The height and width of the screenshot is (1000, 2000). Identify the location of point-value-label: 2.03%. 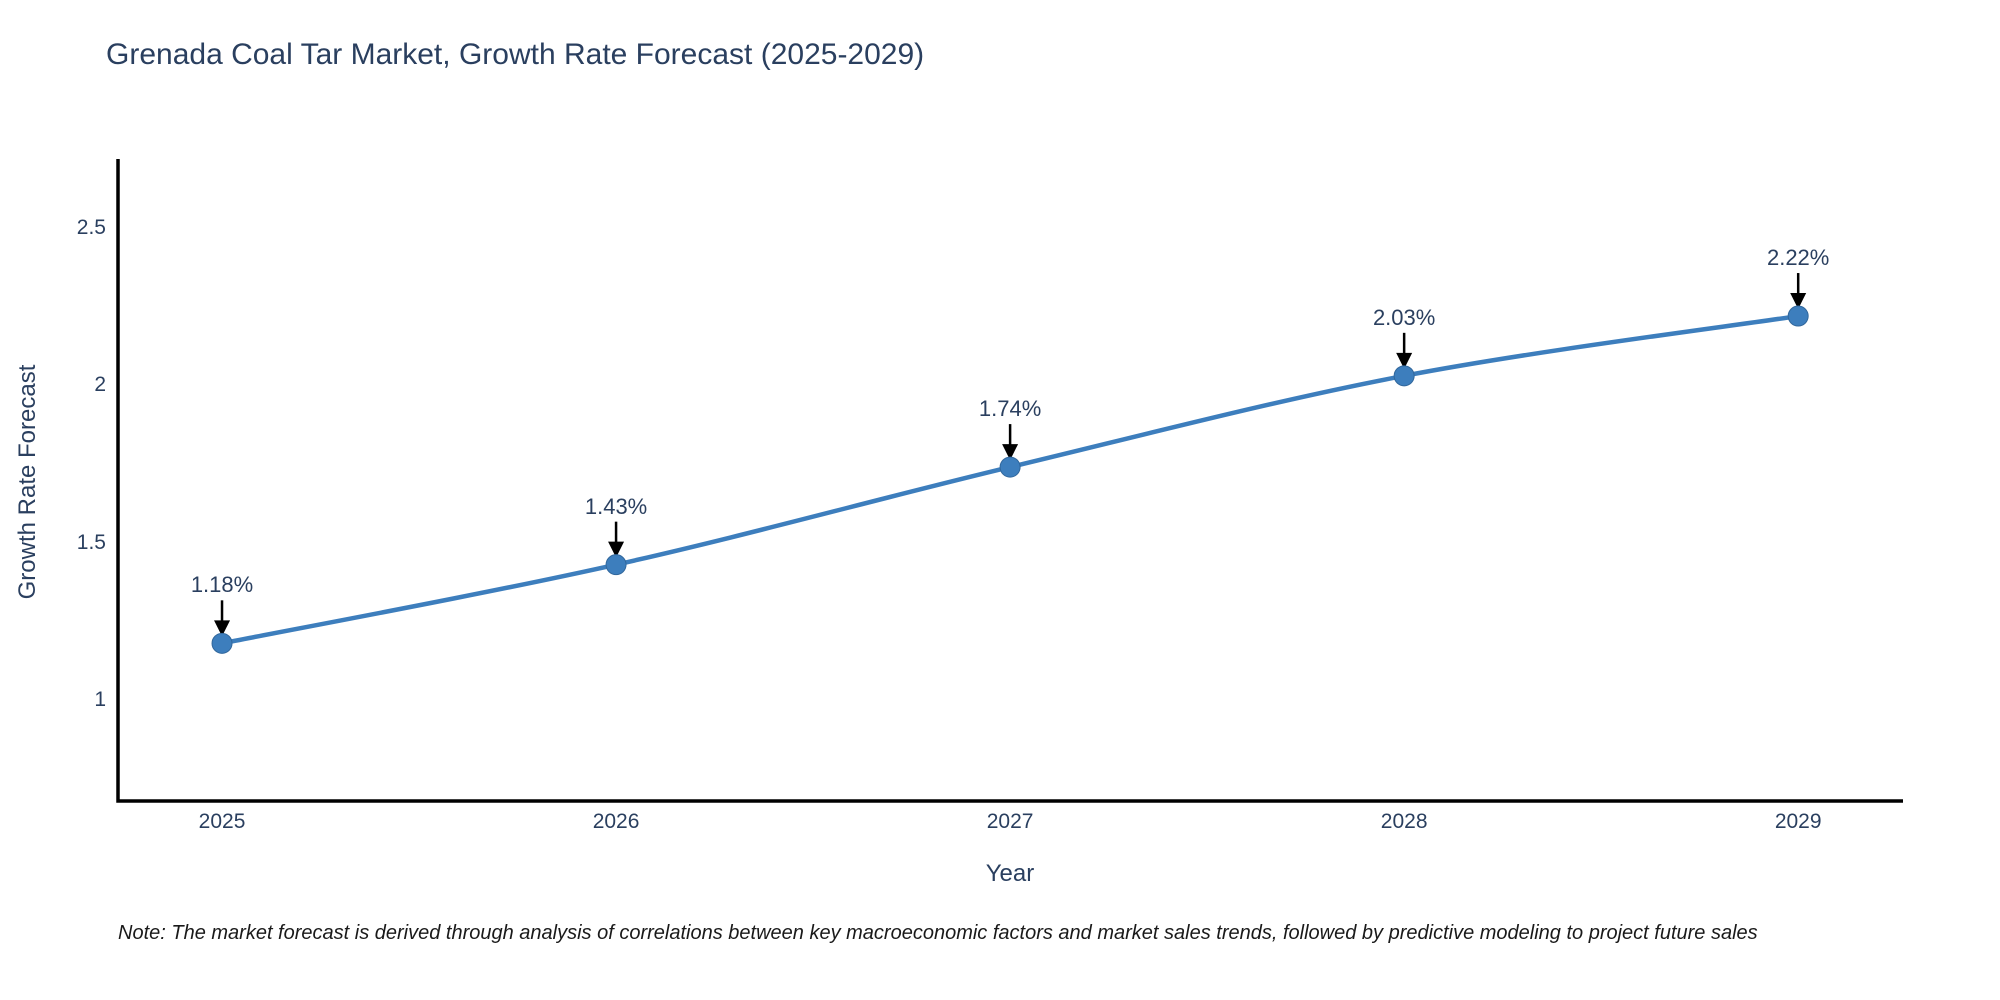
(1404, 317).